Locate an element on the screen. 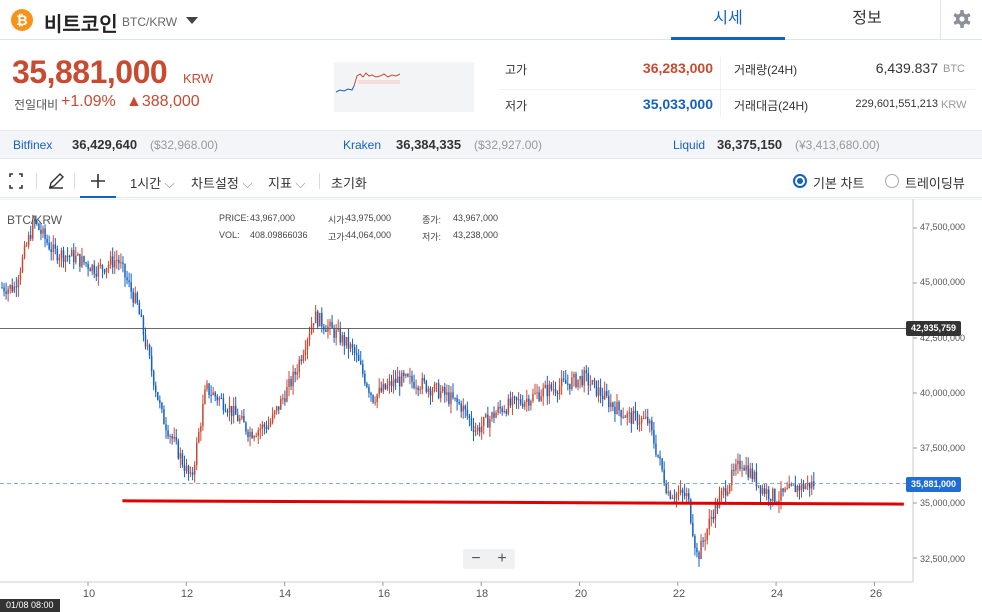 The height and width of the screenshot is (612, 982). fullscreen-icon is located at coordinates (16, 181).